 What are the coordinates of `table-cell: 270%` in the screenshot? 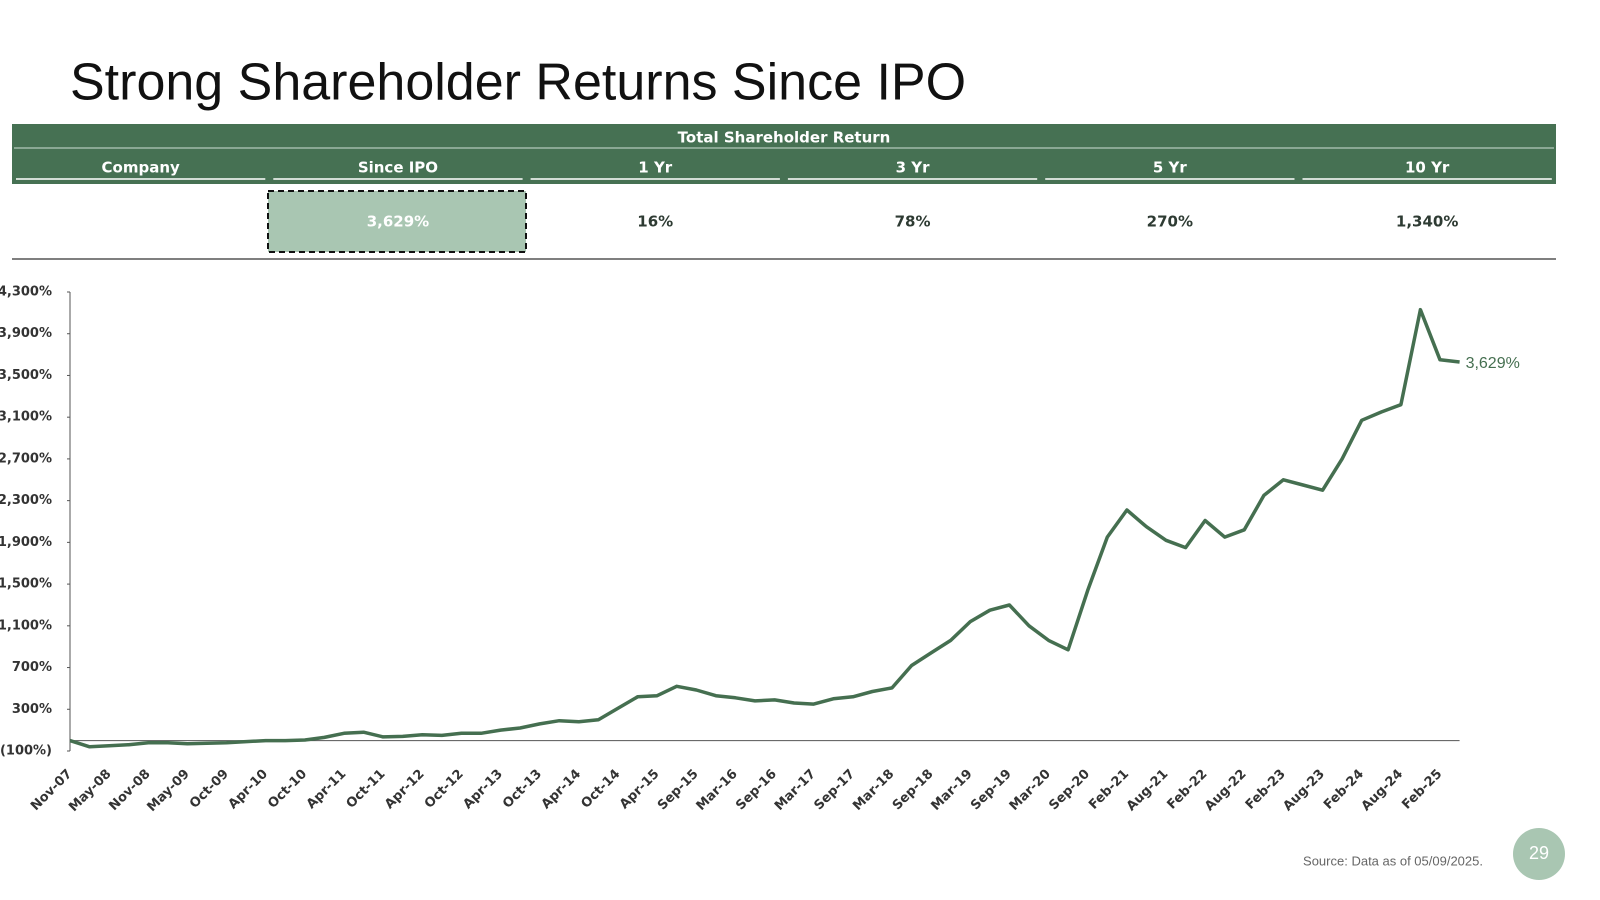 It's located at (1170, 222).